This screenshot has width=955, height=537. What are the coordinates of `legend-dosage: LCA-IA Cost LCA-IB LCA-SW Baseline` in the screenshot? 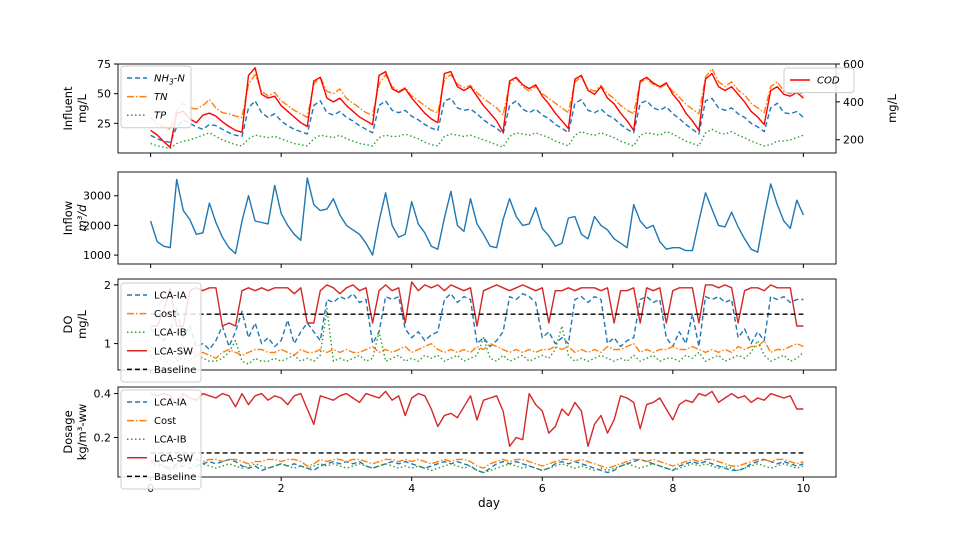 It's located at (161, 439).